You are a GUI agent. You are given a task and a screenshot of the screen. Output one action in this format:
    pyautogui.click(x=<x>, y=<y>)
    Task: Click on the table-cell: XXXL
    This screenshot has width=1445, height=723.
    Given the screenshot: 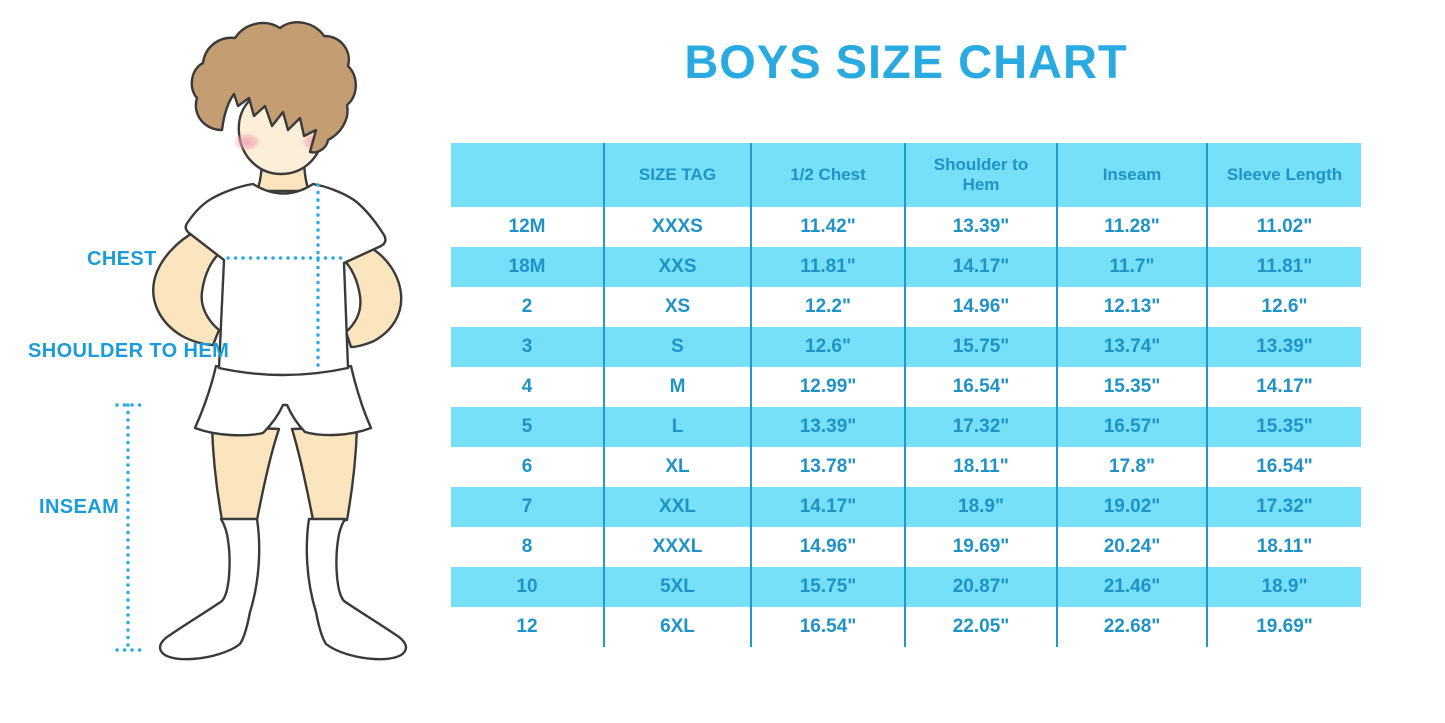 What is the action you would take?
    pyautogui.click(x=677, y=547)
    